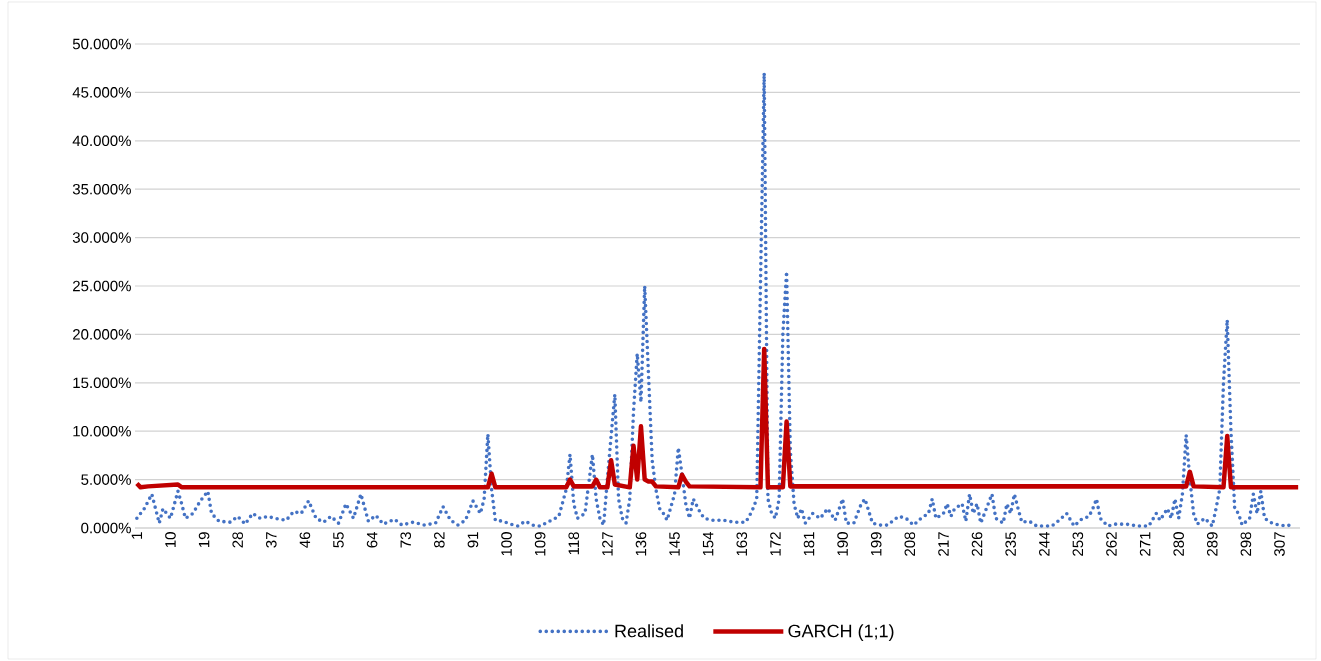 This screenshot has height=661, width=1321. I want to click on x-tick-label: 226, so click(977, 544).